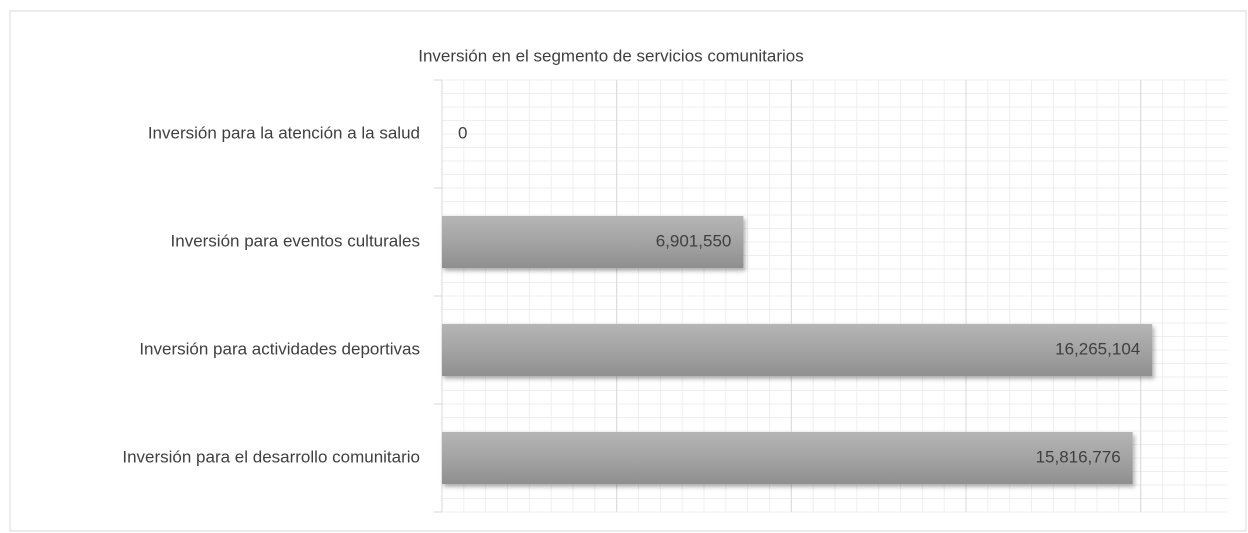 The width and height of the screenshot is (1248, 533). What do you see at coordinates (295, 240) in the screenshot?
I see `y-tick-label: Inversión para eventos culturales` at bounding box center [295, 240].